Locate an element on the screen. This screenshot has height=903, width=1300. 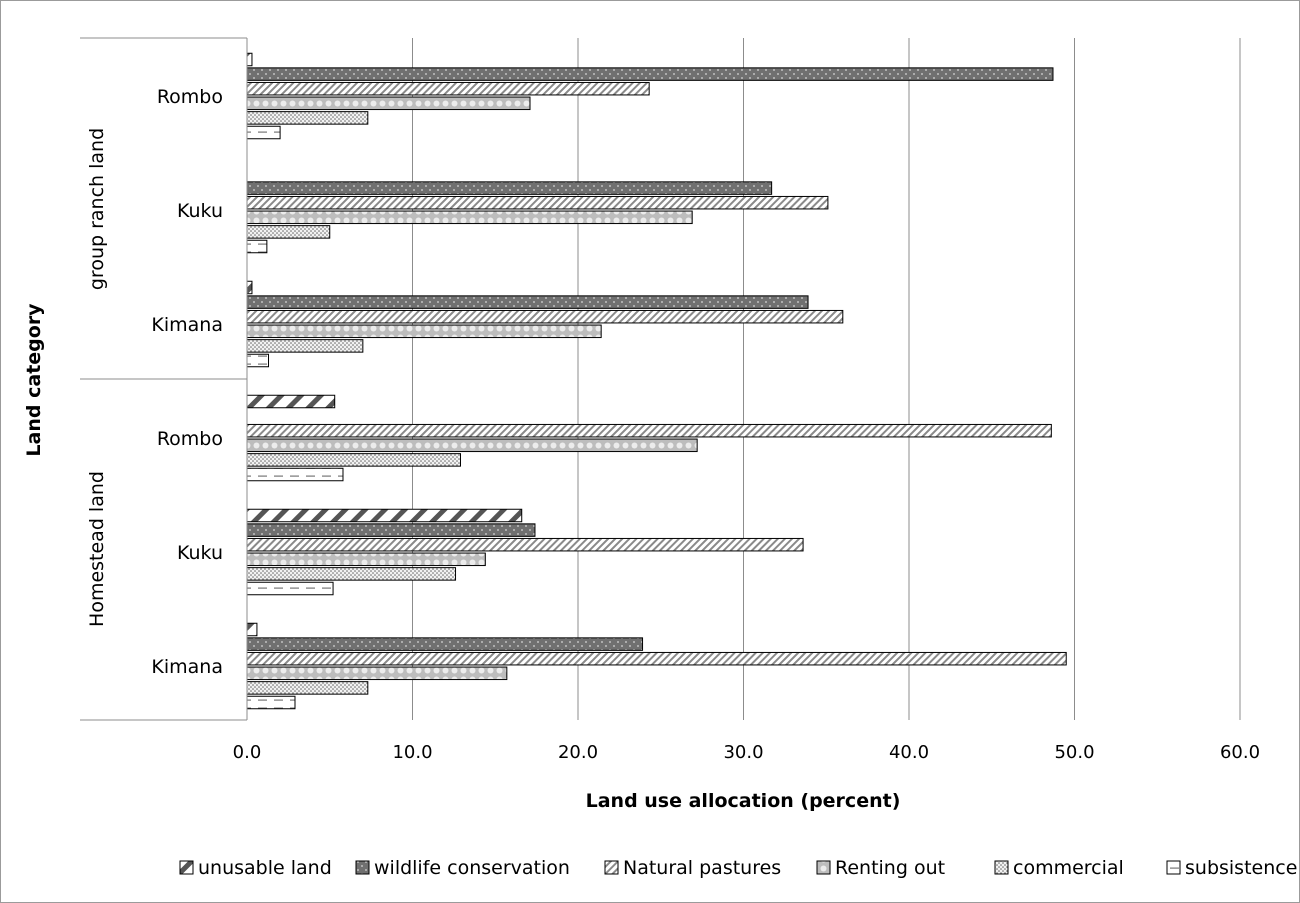
x-tick-label: 10.0 is located at coordinates (412, 752).